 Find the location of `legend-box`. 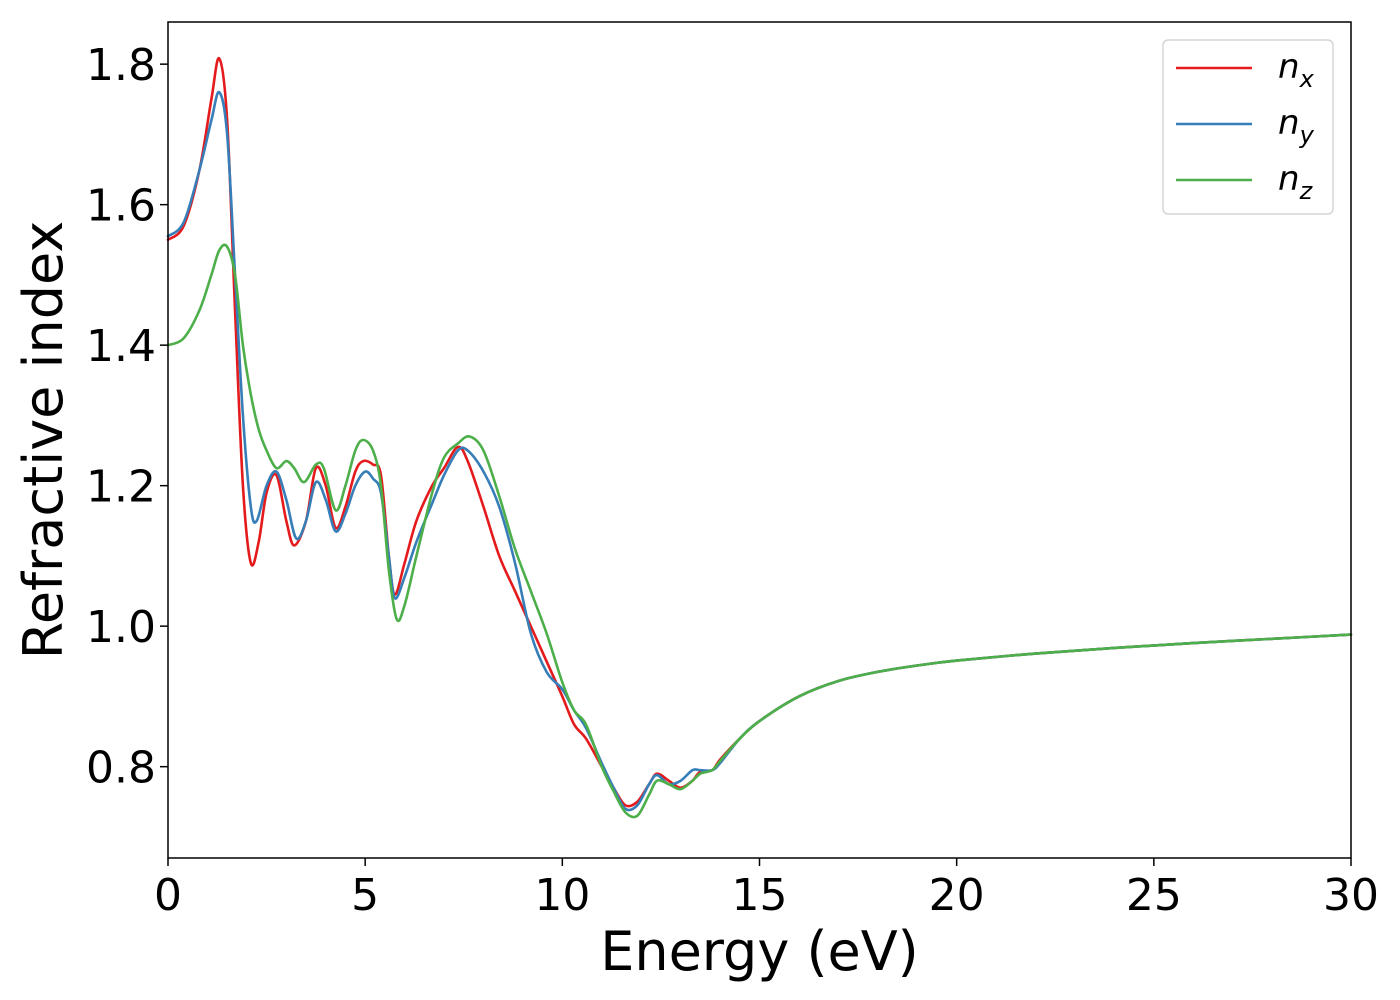

legend-box is located at coordinates (1248, 127).